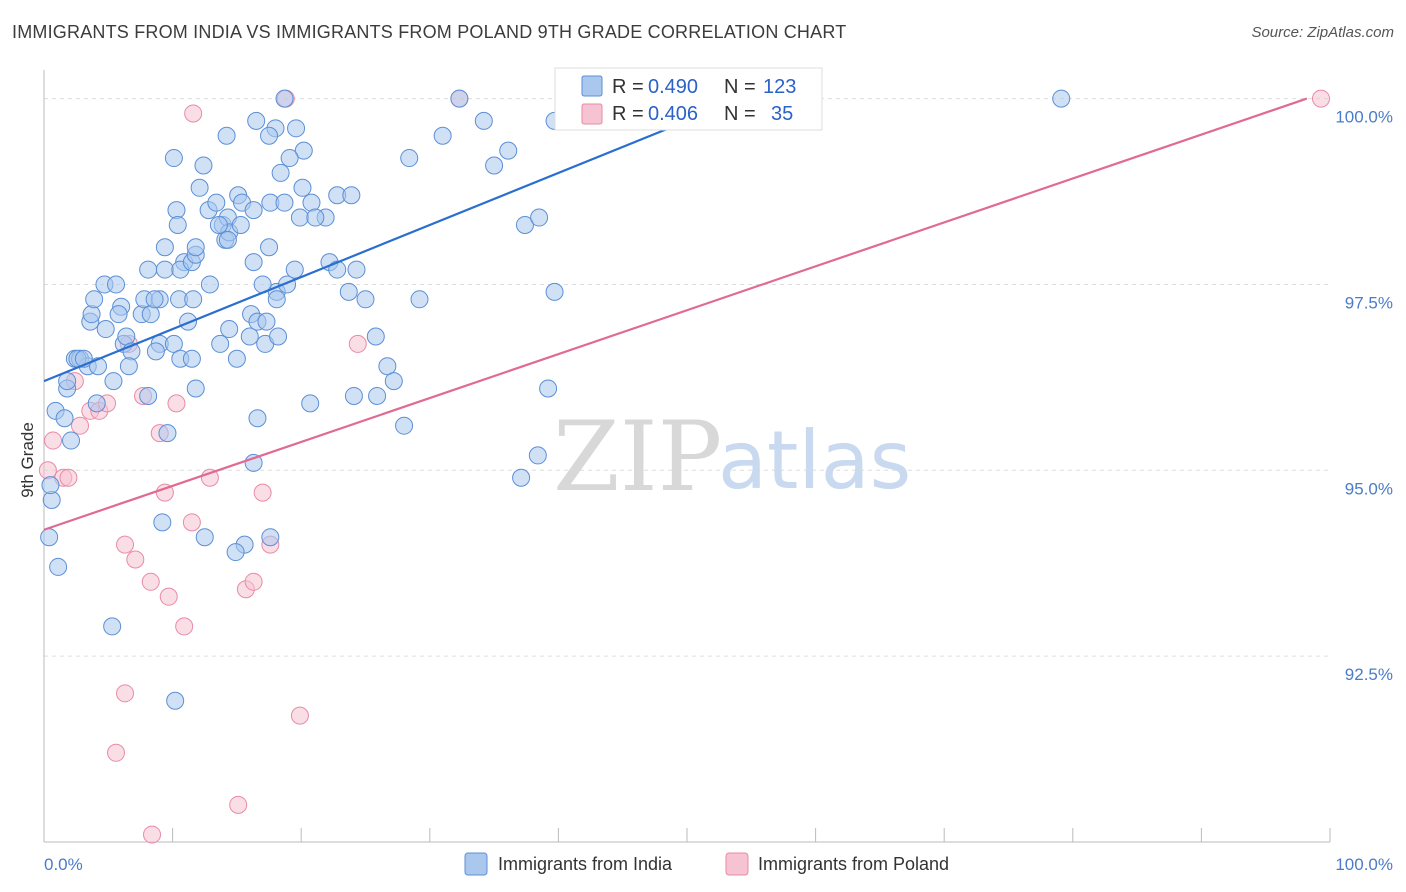 The height and width of the screenshot is (892, 1406). Describe the element at coordinates (1364, 117) in the screenshot. I see `y-tick-label: 100.0%` at that location.